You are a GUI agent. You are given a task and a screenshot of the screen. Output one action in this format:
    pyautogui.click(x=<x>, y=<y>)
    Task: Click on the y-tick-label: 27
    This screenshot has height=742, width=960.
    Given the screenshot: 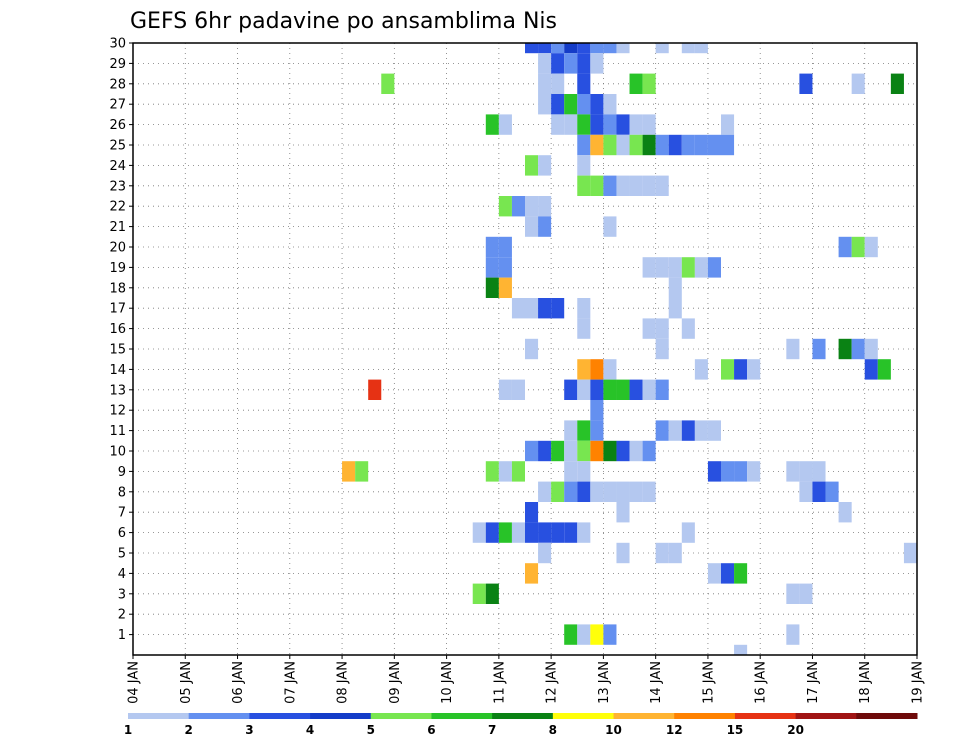 What is the action you would take?
    pyautogui.click(x=117, y=105)
    